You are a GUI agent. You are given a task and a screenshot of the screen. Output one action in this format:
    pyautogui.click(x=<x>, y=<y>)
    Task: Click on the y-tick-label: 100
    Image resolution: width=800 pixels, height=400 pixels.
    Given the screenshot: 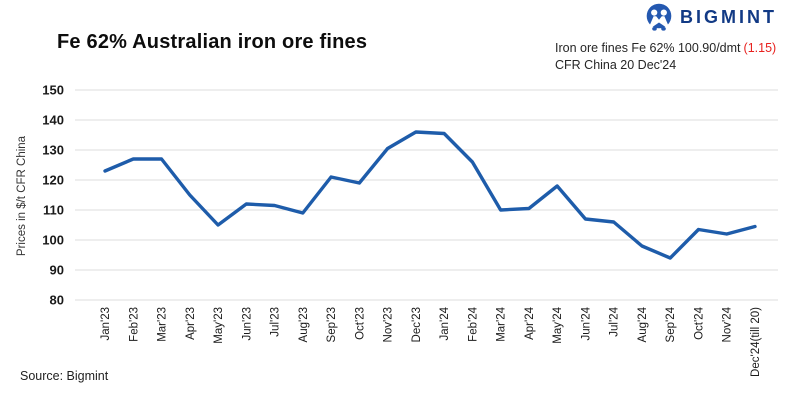 What is the action you would take?
    pyautogui.click(x=53, y=240)
    